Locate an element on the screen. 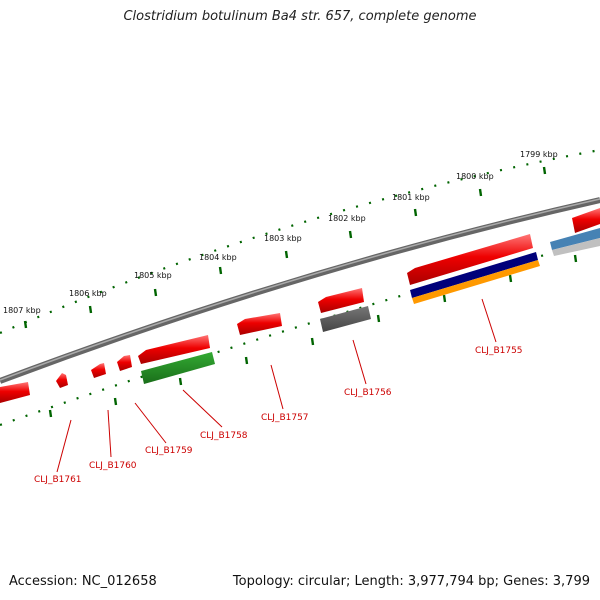  leader-clj-b1760 is located at coordinates (109, 433).